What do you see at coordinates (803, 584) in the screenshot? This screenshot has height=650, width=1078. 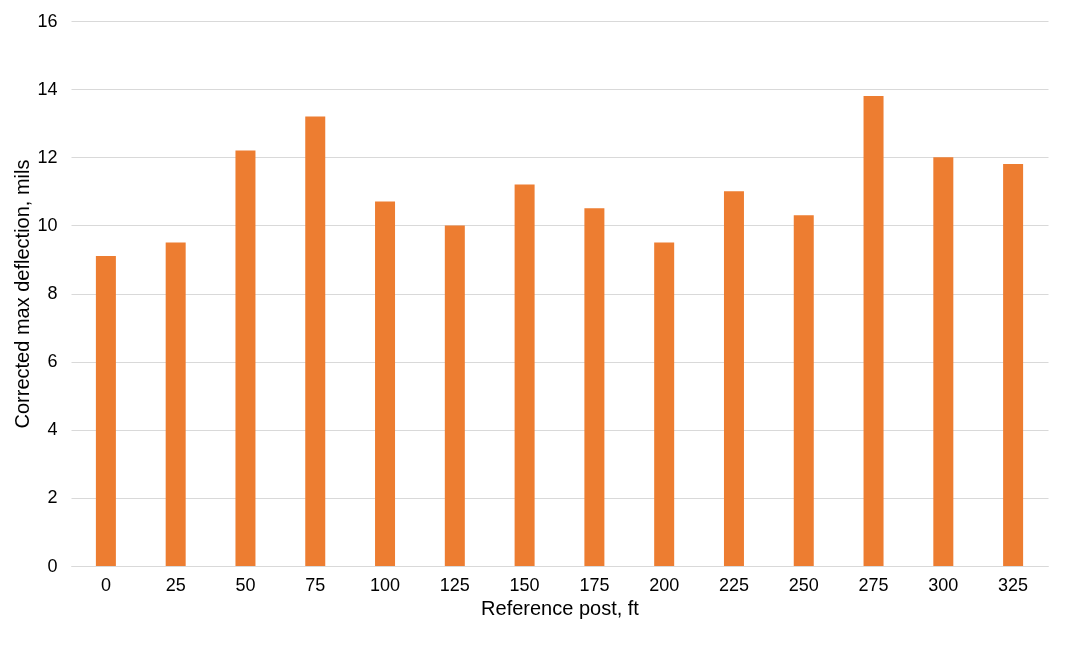 I see `x-tick-label: 250` at bounding box center [803, 584].